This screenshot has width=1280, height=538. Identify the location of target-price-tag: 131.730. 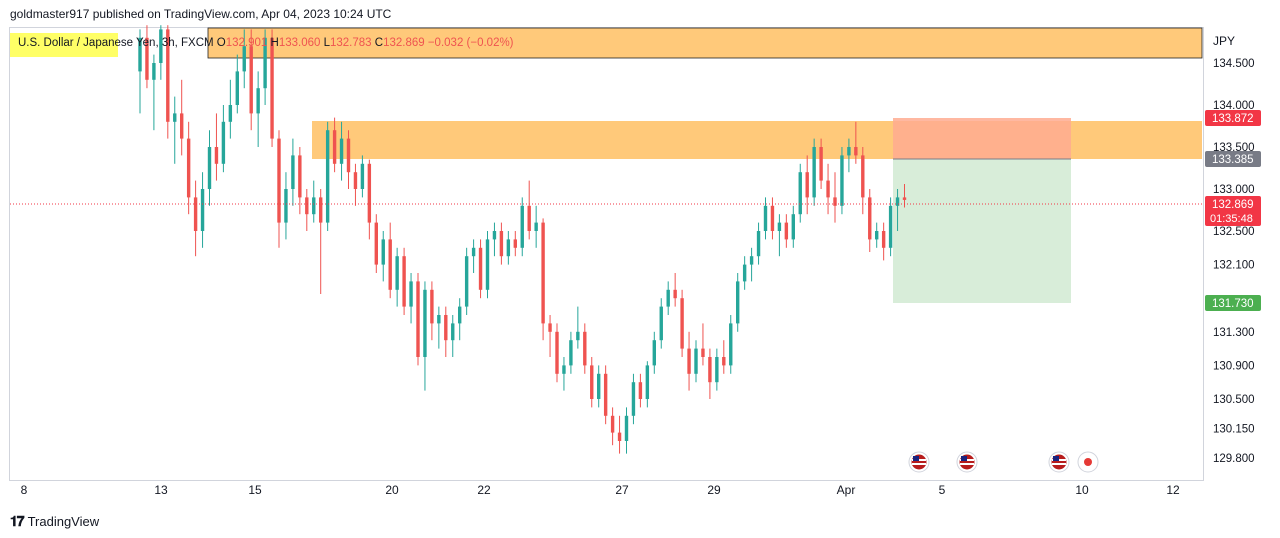
(1233, 303).